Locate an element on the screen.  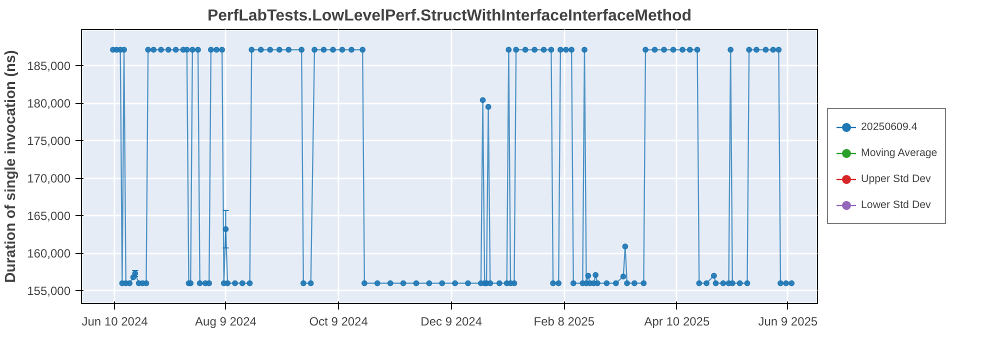
legend-label: Lower Std Dev is located at coordinates (896, 204).